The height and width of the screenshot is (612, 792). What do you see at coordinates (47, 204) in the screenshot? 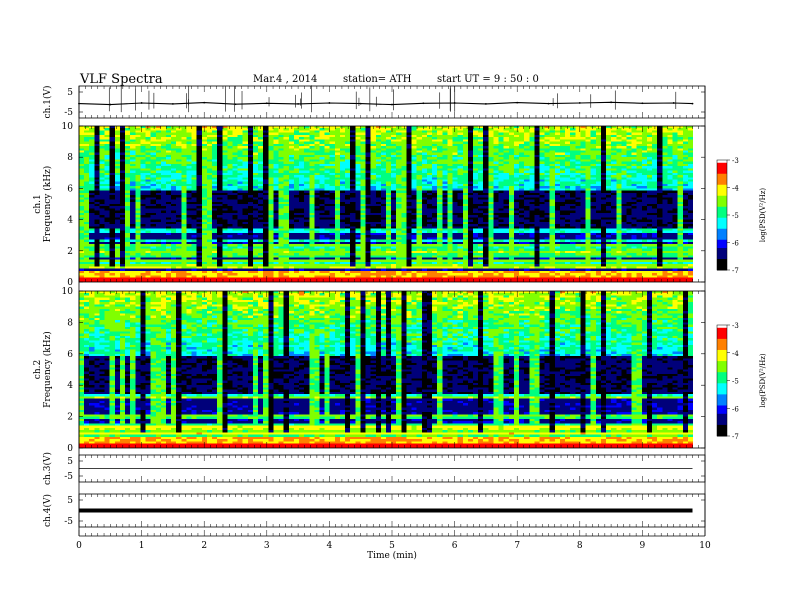
I see `ch1-spectrogram-ylabel: Frequency (kHz)` at bounding box center [47, 204].